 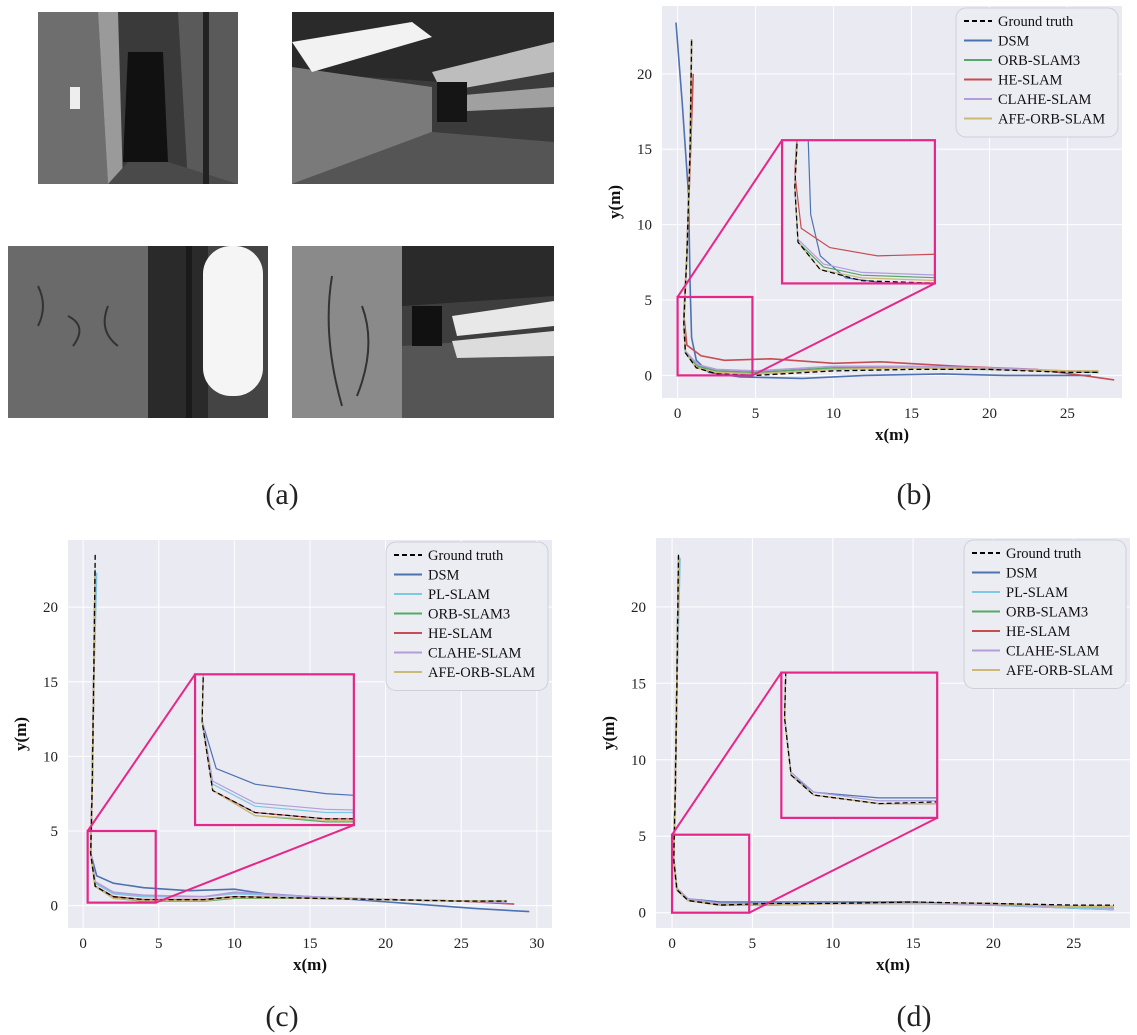 What do you see at coordinates (914, 494) in the screenshot?
I see `panel-label-b: (b)` at bounding box center [914, 494].